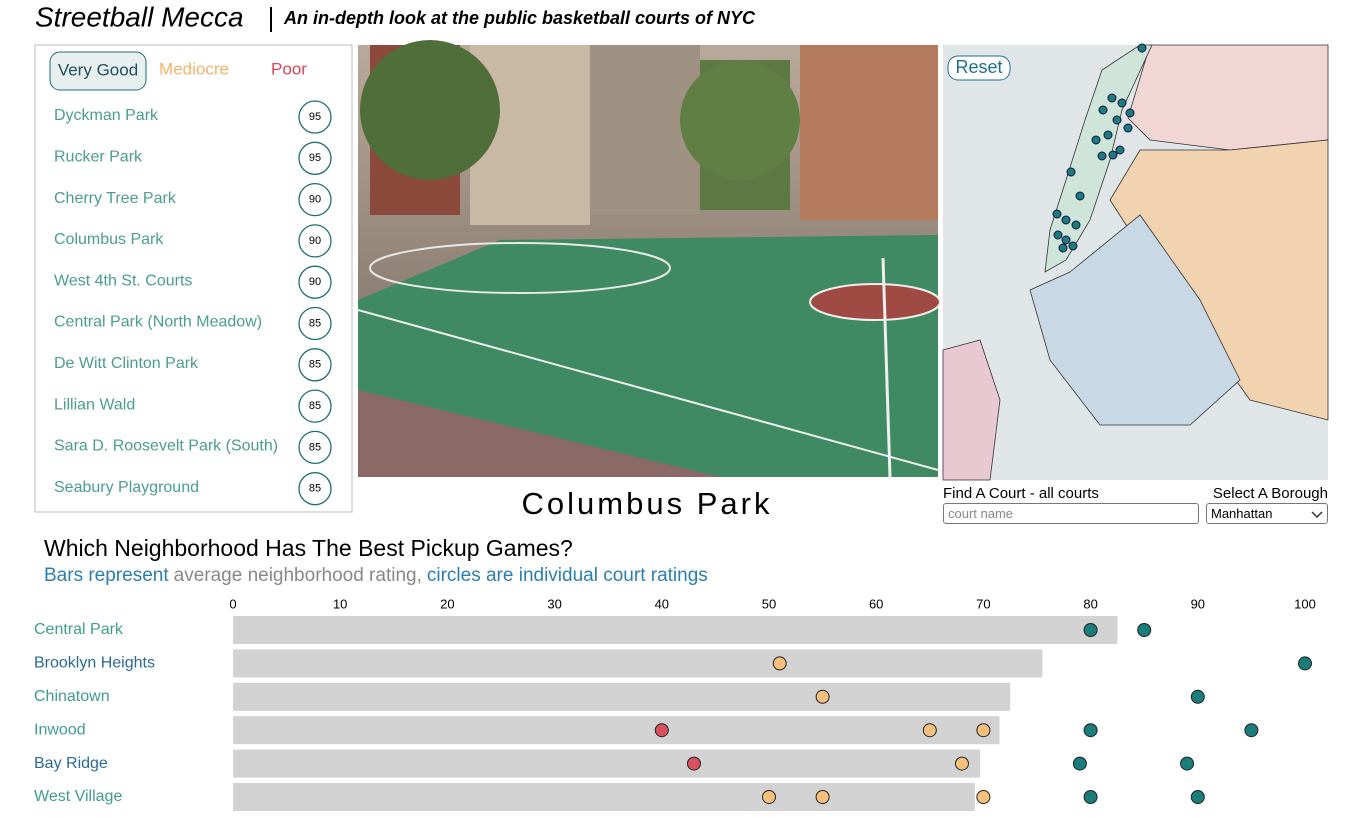 Image resolution: width=1358 pixels, height=817 pixels. What do you see at coordinates (315, 117) in the screenshot?
I see `court-rating: 95` at bounding box center [315, 117].